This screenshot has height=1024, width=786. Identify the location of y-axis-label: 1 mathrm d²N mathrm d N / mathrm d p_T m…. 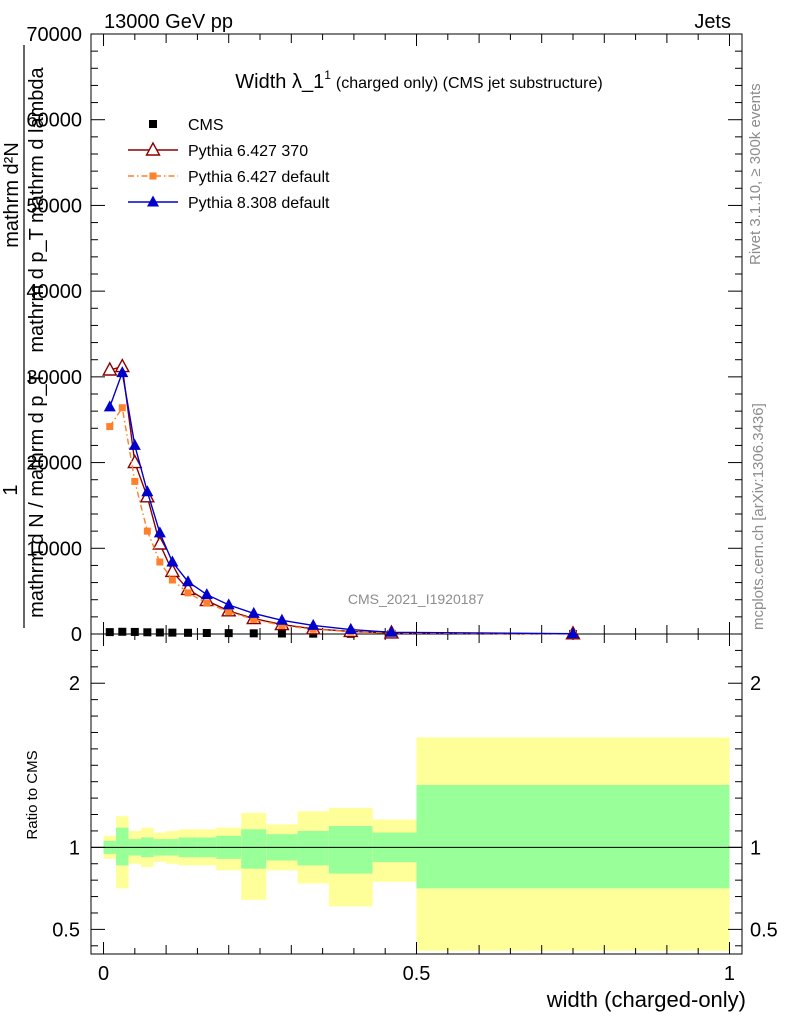
(24, 336).